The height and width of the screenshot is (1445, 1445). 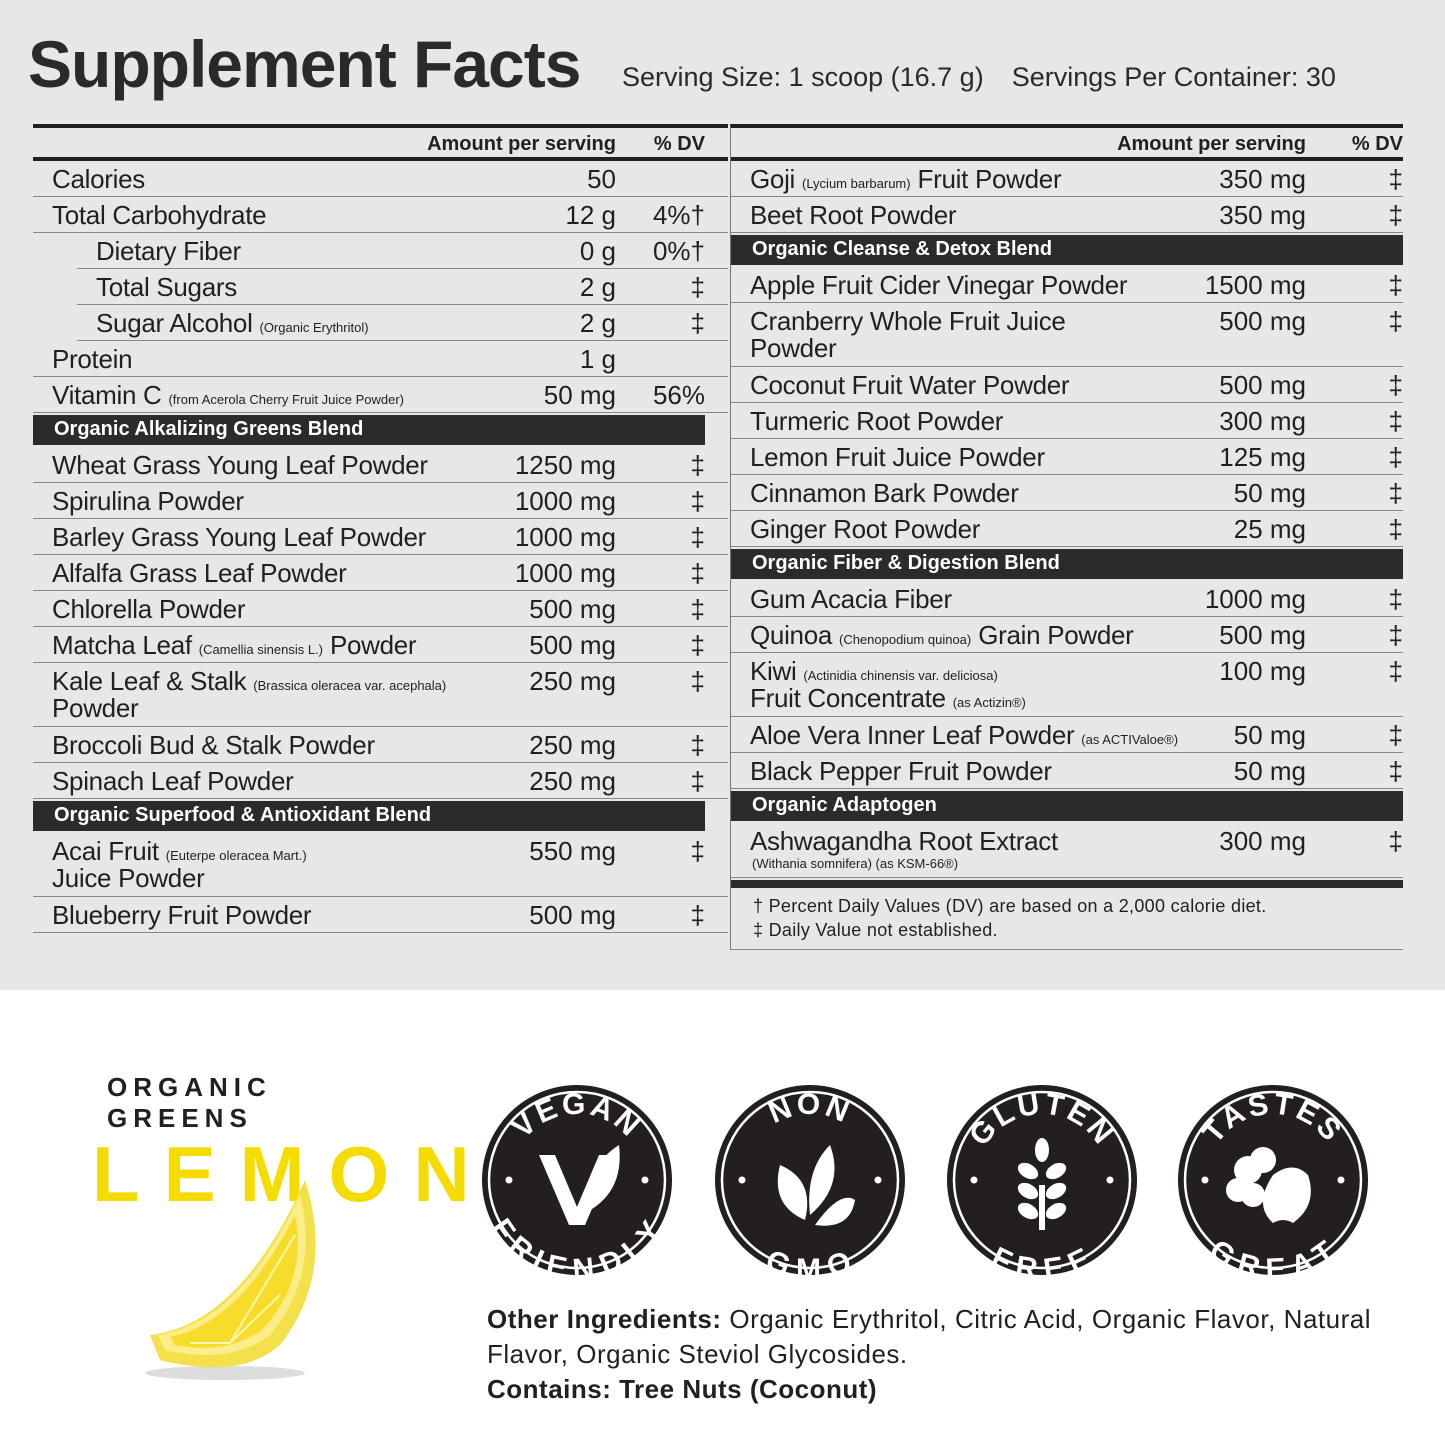 I want to click on page-title: Supplement Facts, so click(x=304, y=64).